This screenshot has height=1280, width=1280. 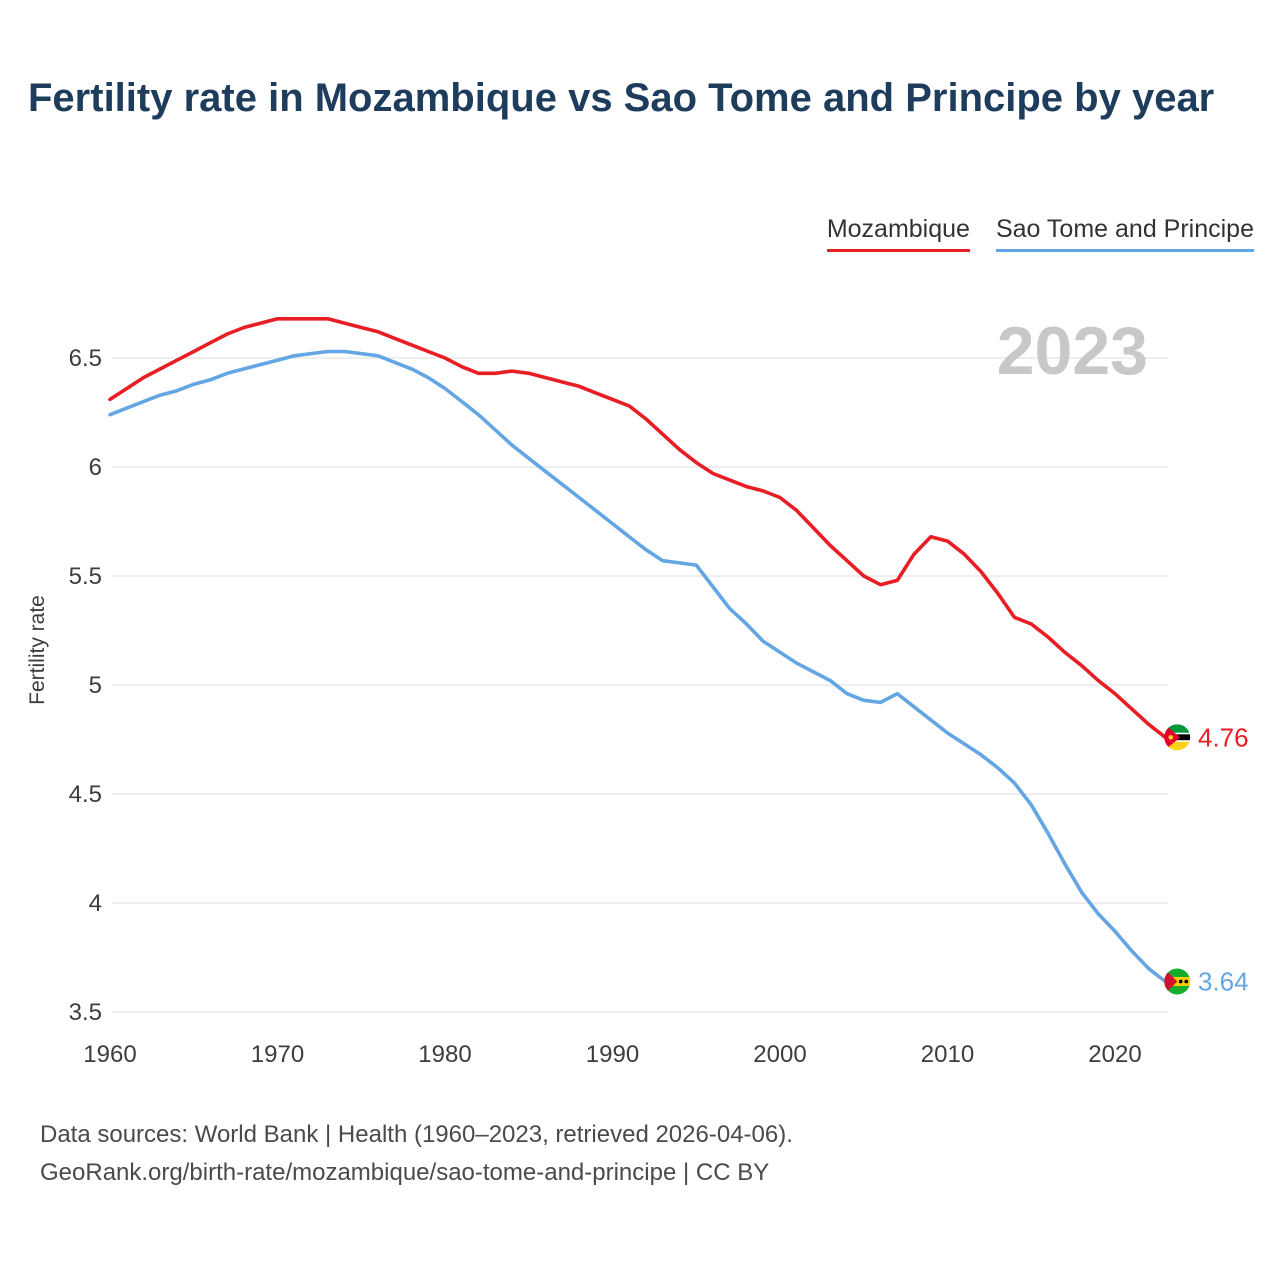 I want to click on x-tick-label: 1990, so click(x=612, y=1054).